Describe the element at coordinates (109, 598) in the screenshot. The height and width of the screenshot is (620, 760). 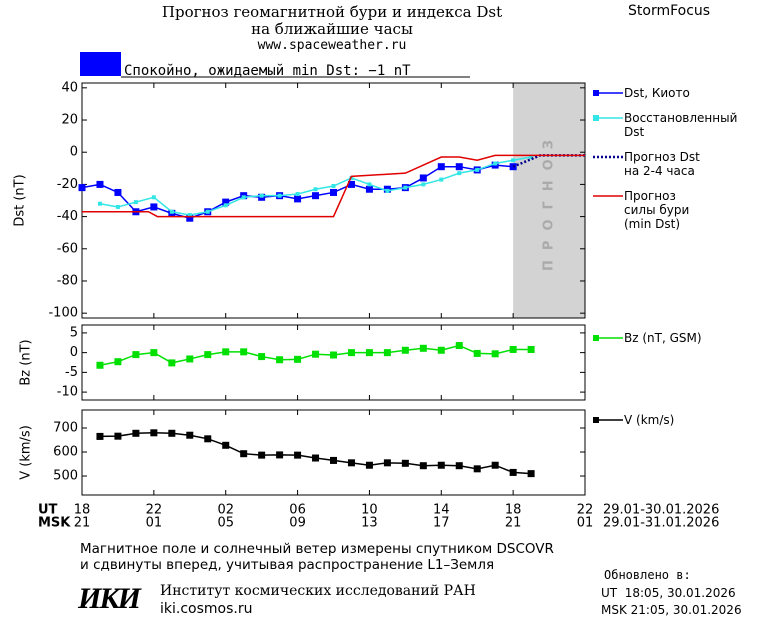
I see `logo: ИКИ` at that location.